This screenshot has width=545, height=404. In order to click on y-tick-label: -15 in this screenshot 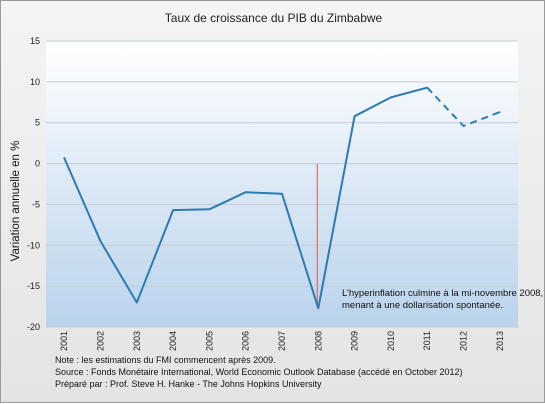, I will do `click(33, 286)`.